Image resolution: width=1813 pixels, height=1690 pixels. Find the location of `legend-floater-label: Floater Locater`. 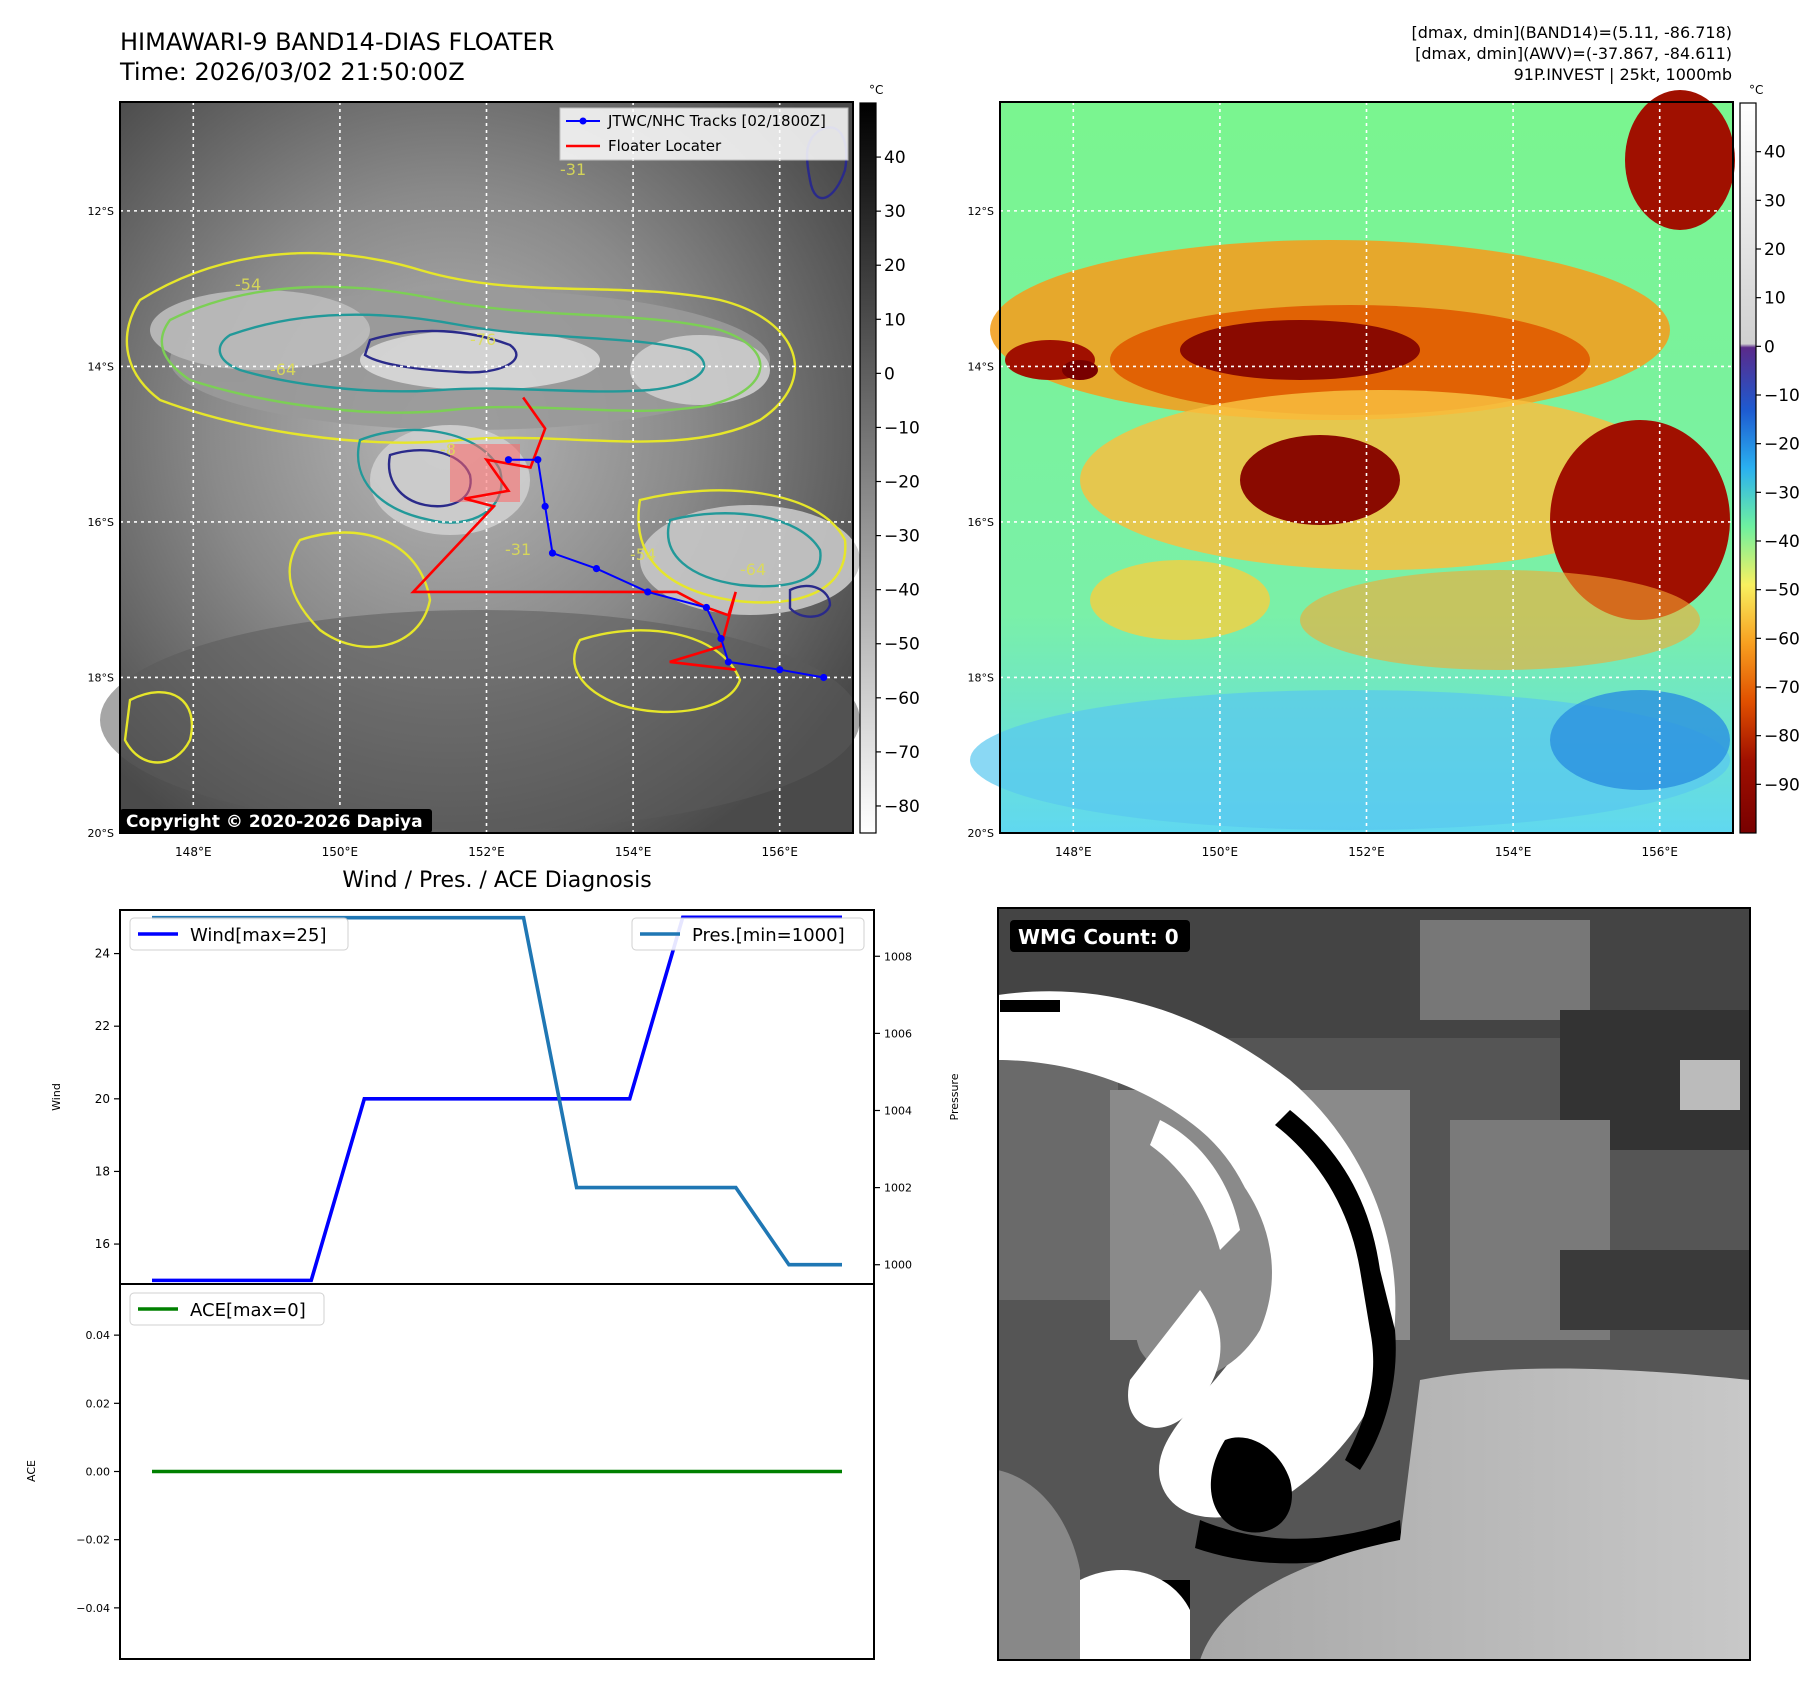

legend-floater-label: Floater Locater is located at coordinates (665, 146).